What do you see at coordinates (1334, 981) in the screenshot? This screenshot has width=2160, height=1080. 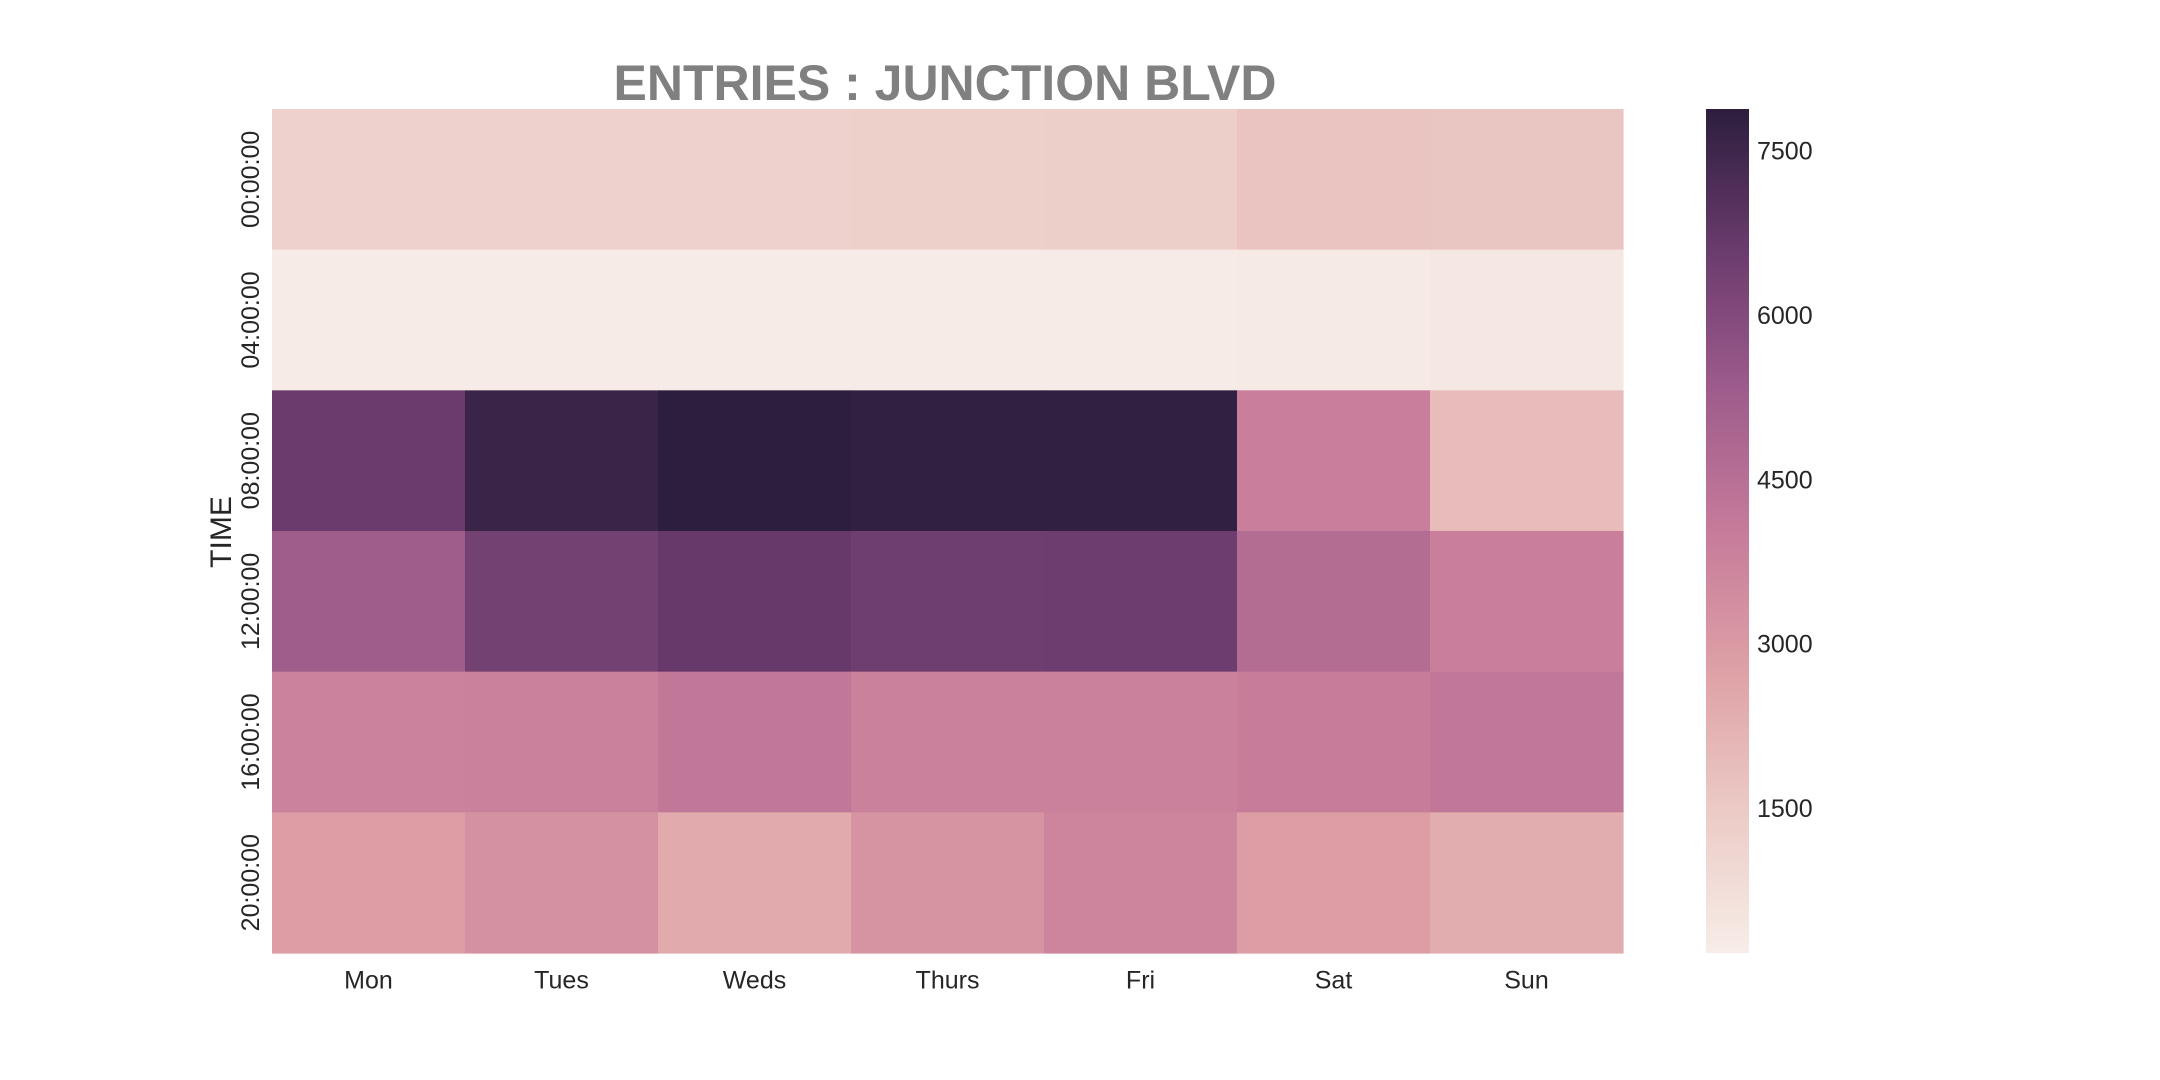 I see `x-tick-label: Sat` at bounding box center [1334, 981].